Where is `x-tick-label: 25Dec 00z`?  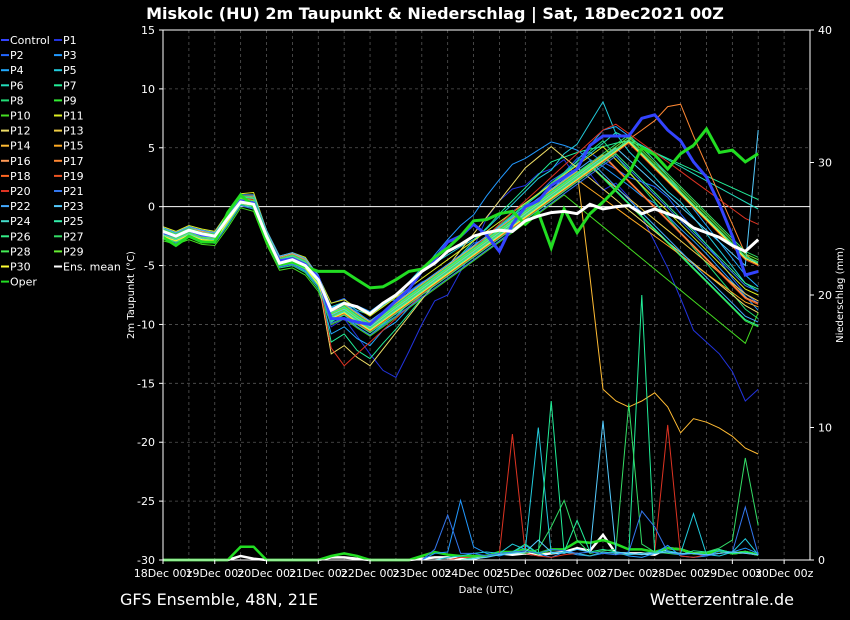 x-tick-label: 25Dec 00z is located at coordinates (525, 573).